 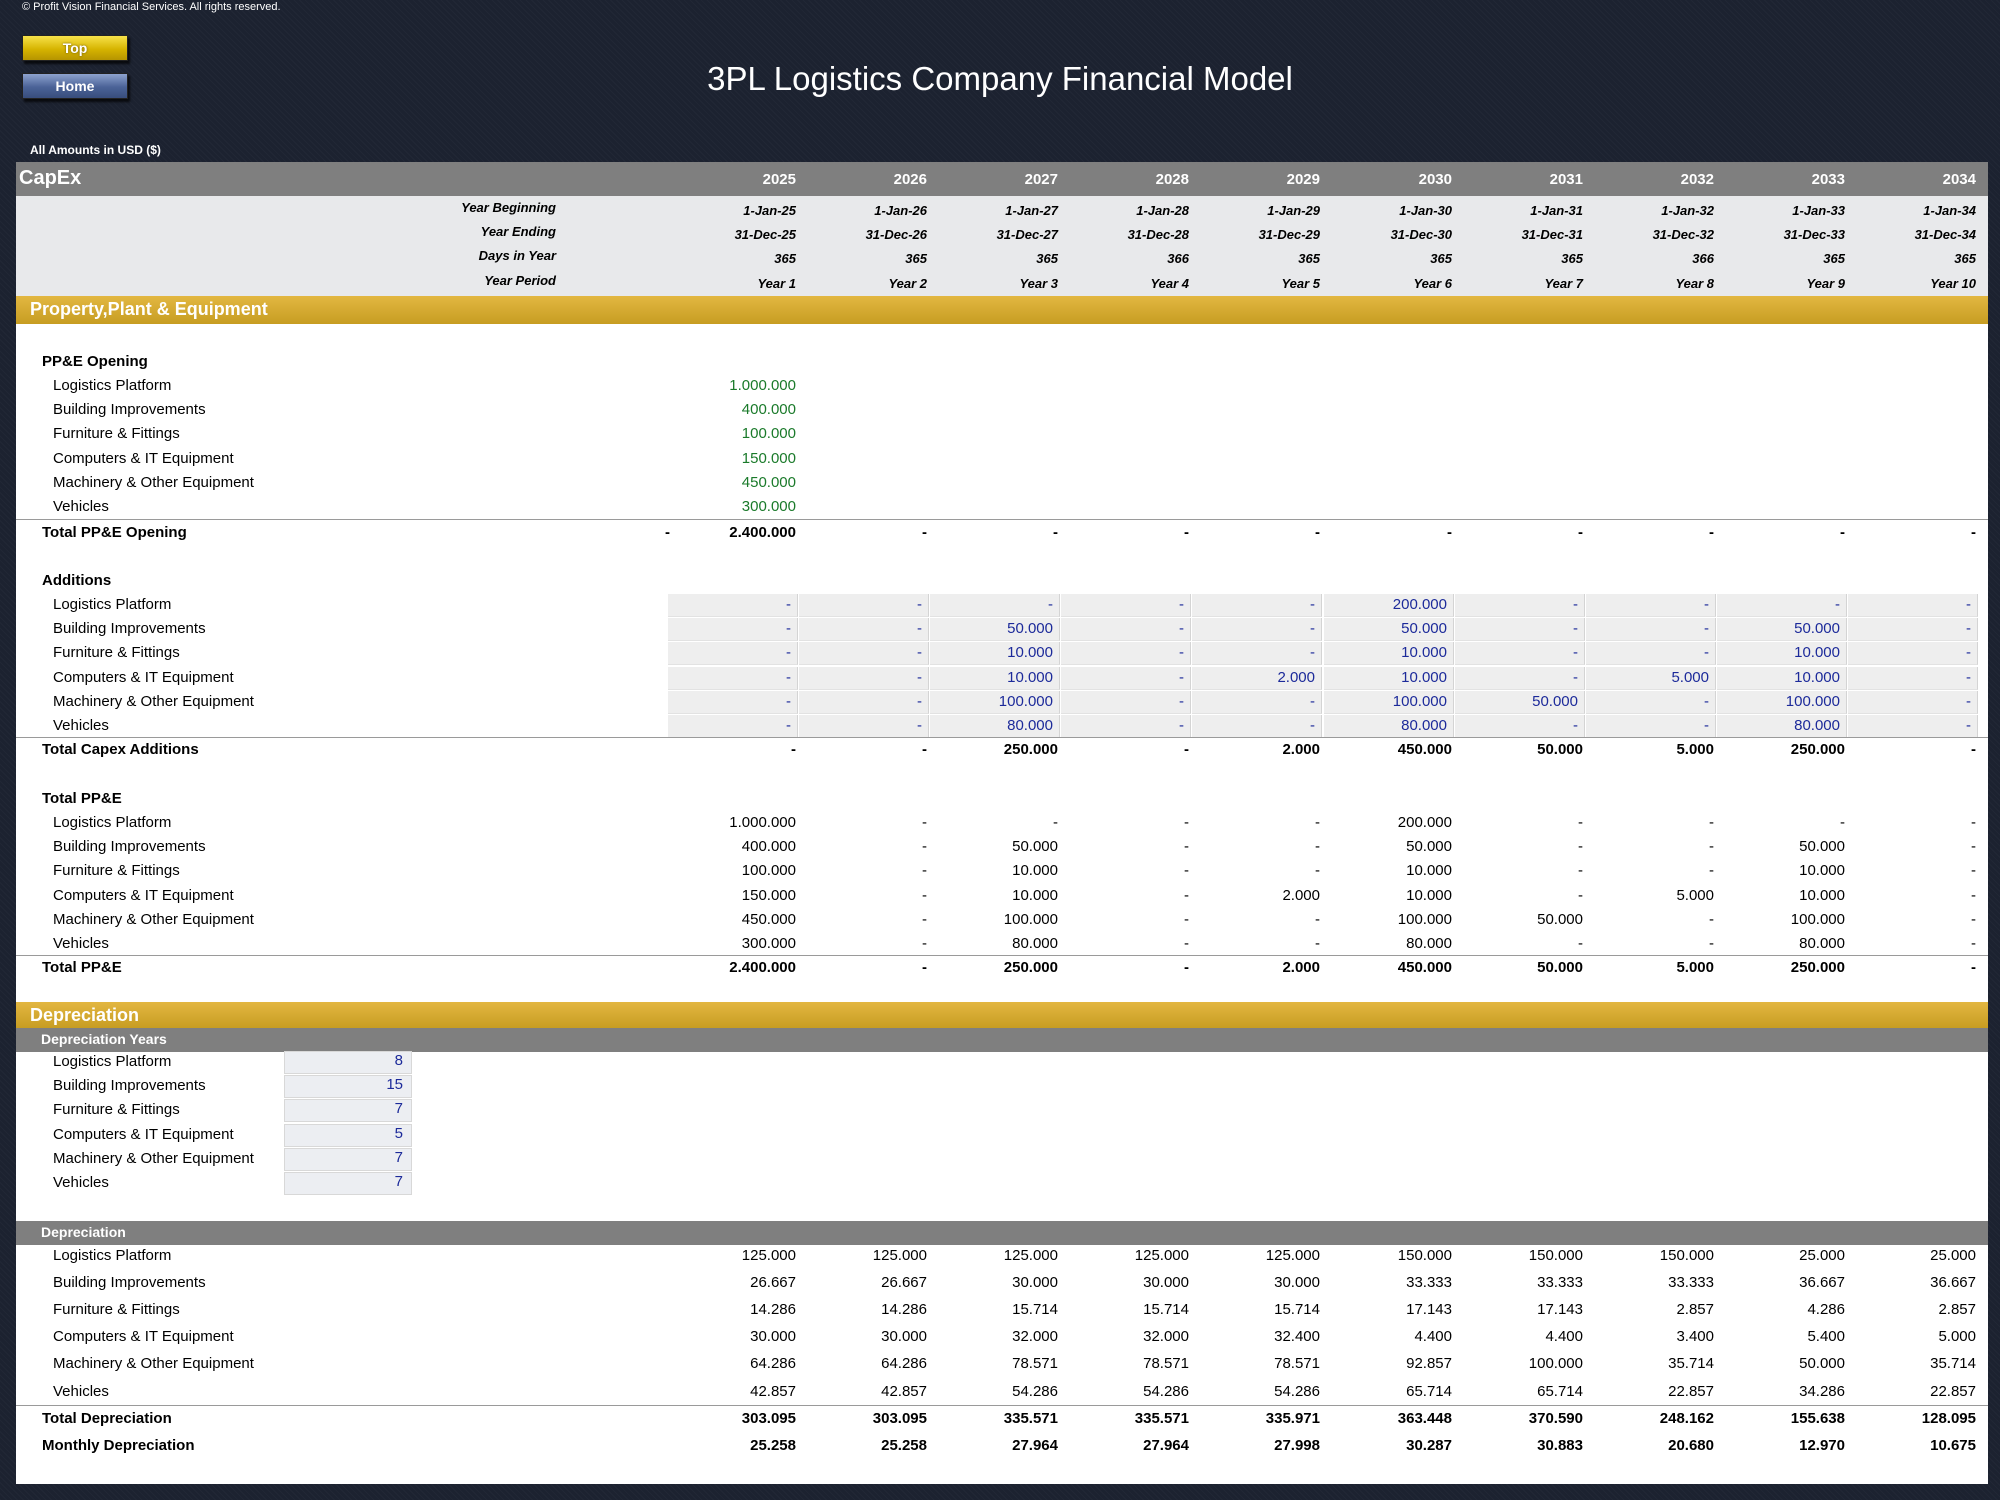 I want to click on total-ppe-total-value: 250.000, so click(x=1030, y=967).